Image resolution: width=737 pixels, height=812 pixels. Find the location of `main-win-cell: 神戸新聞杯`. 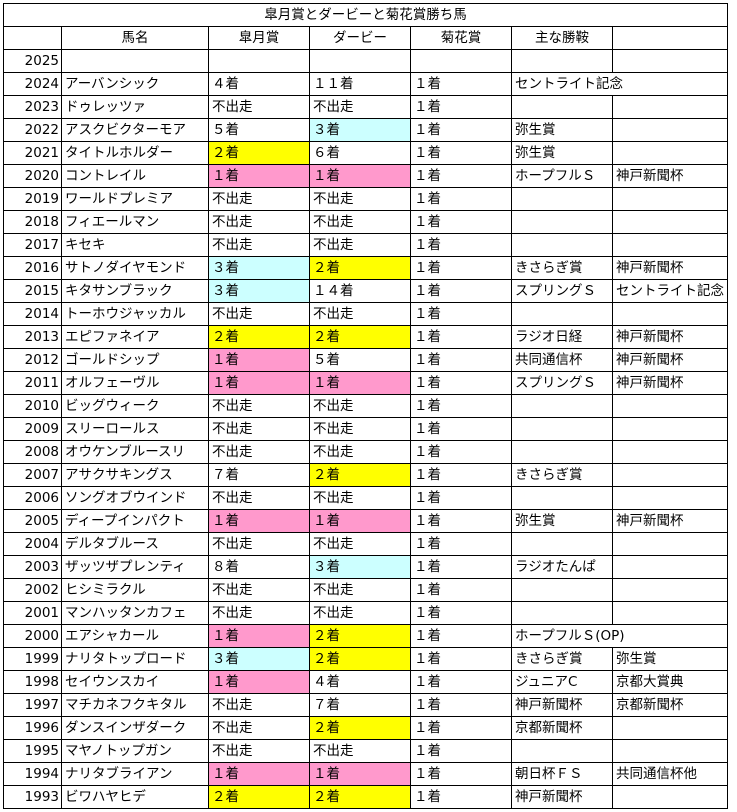

main-win-cell: 神戸新聞杯 is located at coordinates (562, 705).